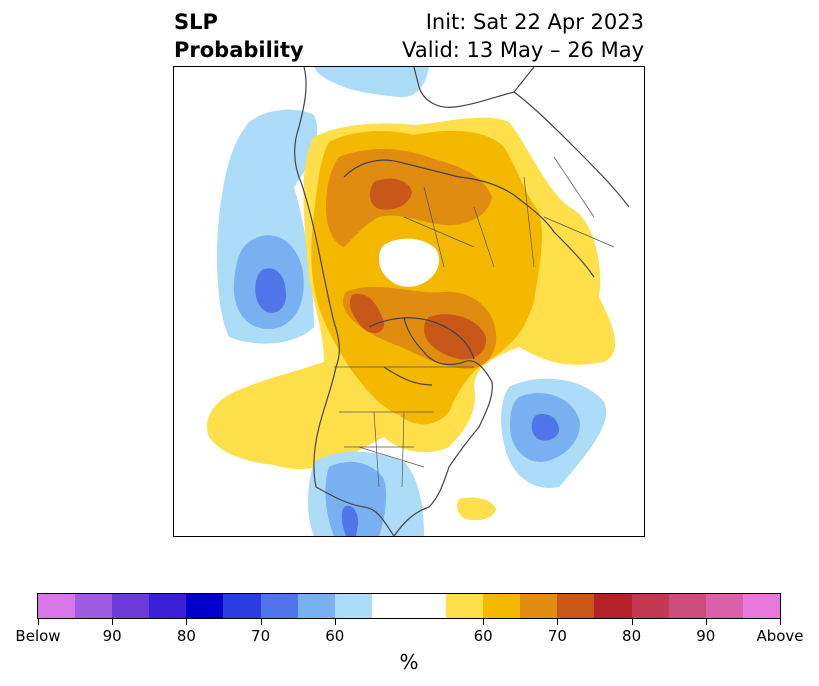  Describe the element at coordinates (356, 498) in the screenshot. I see `mexico-blue-mid` at that location.